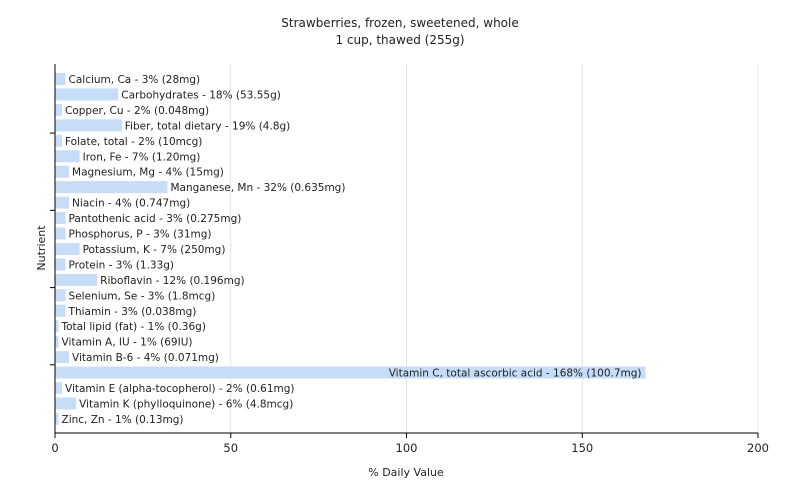 This screenshot has height=500, width=800. What do you see at coordinates (132, 312) in the screenshot?
I see `bar-label: Thiamin - 3% (0.038mg)` at bounding box center [132, 312].